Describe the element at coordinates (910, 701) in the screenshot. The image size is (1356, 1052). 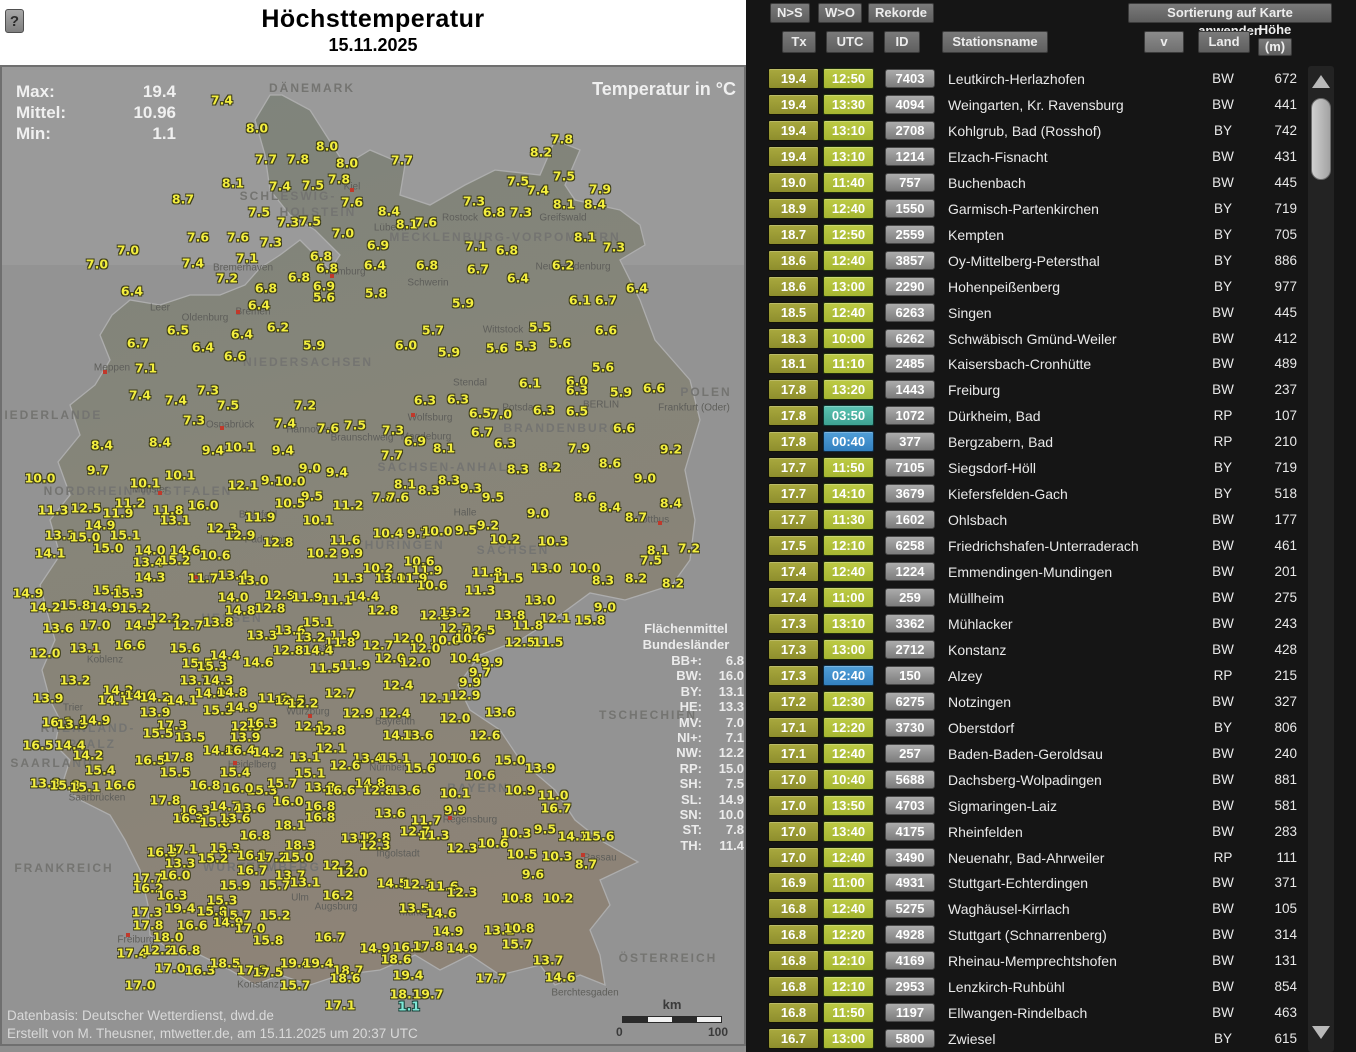
I see `station-id-chip: 6275` at that location.